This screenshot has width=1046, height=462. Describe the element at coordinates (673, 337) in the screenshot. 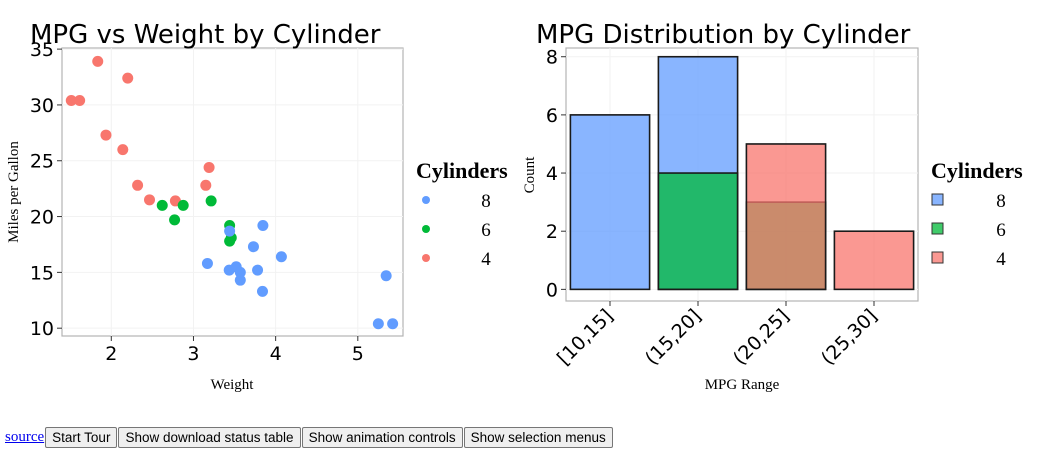

I see `histogram-x-tick-label: (15,20]` at that location.